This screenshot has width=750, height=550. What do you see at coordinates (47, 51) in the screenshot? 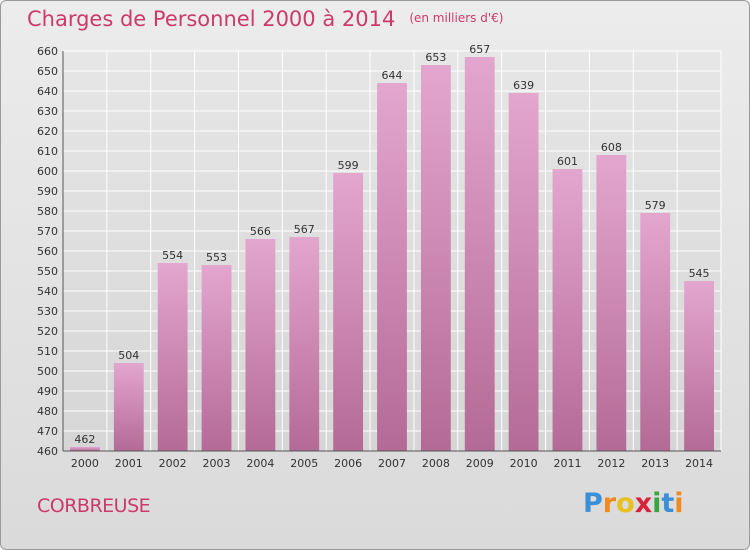
I see `y-tick-label: 660` at bounding box center [47, 51].